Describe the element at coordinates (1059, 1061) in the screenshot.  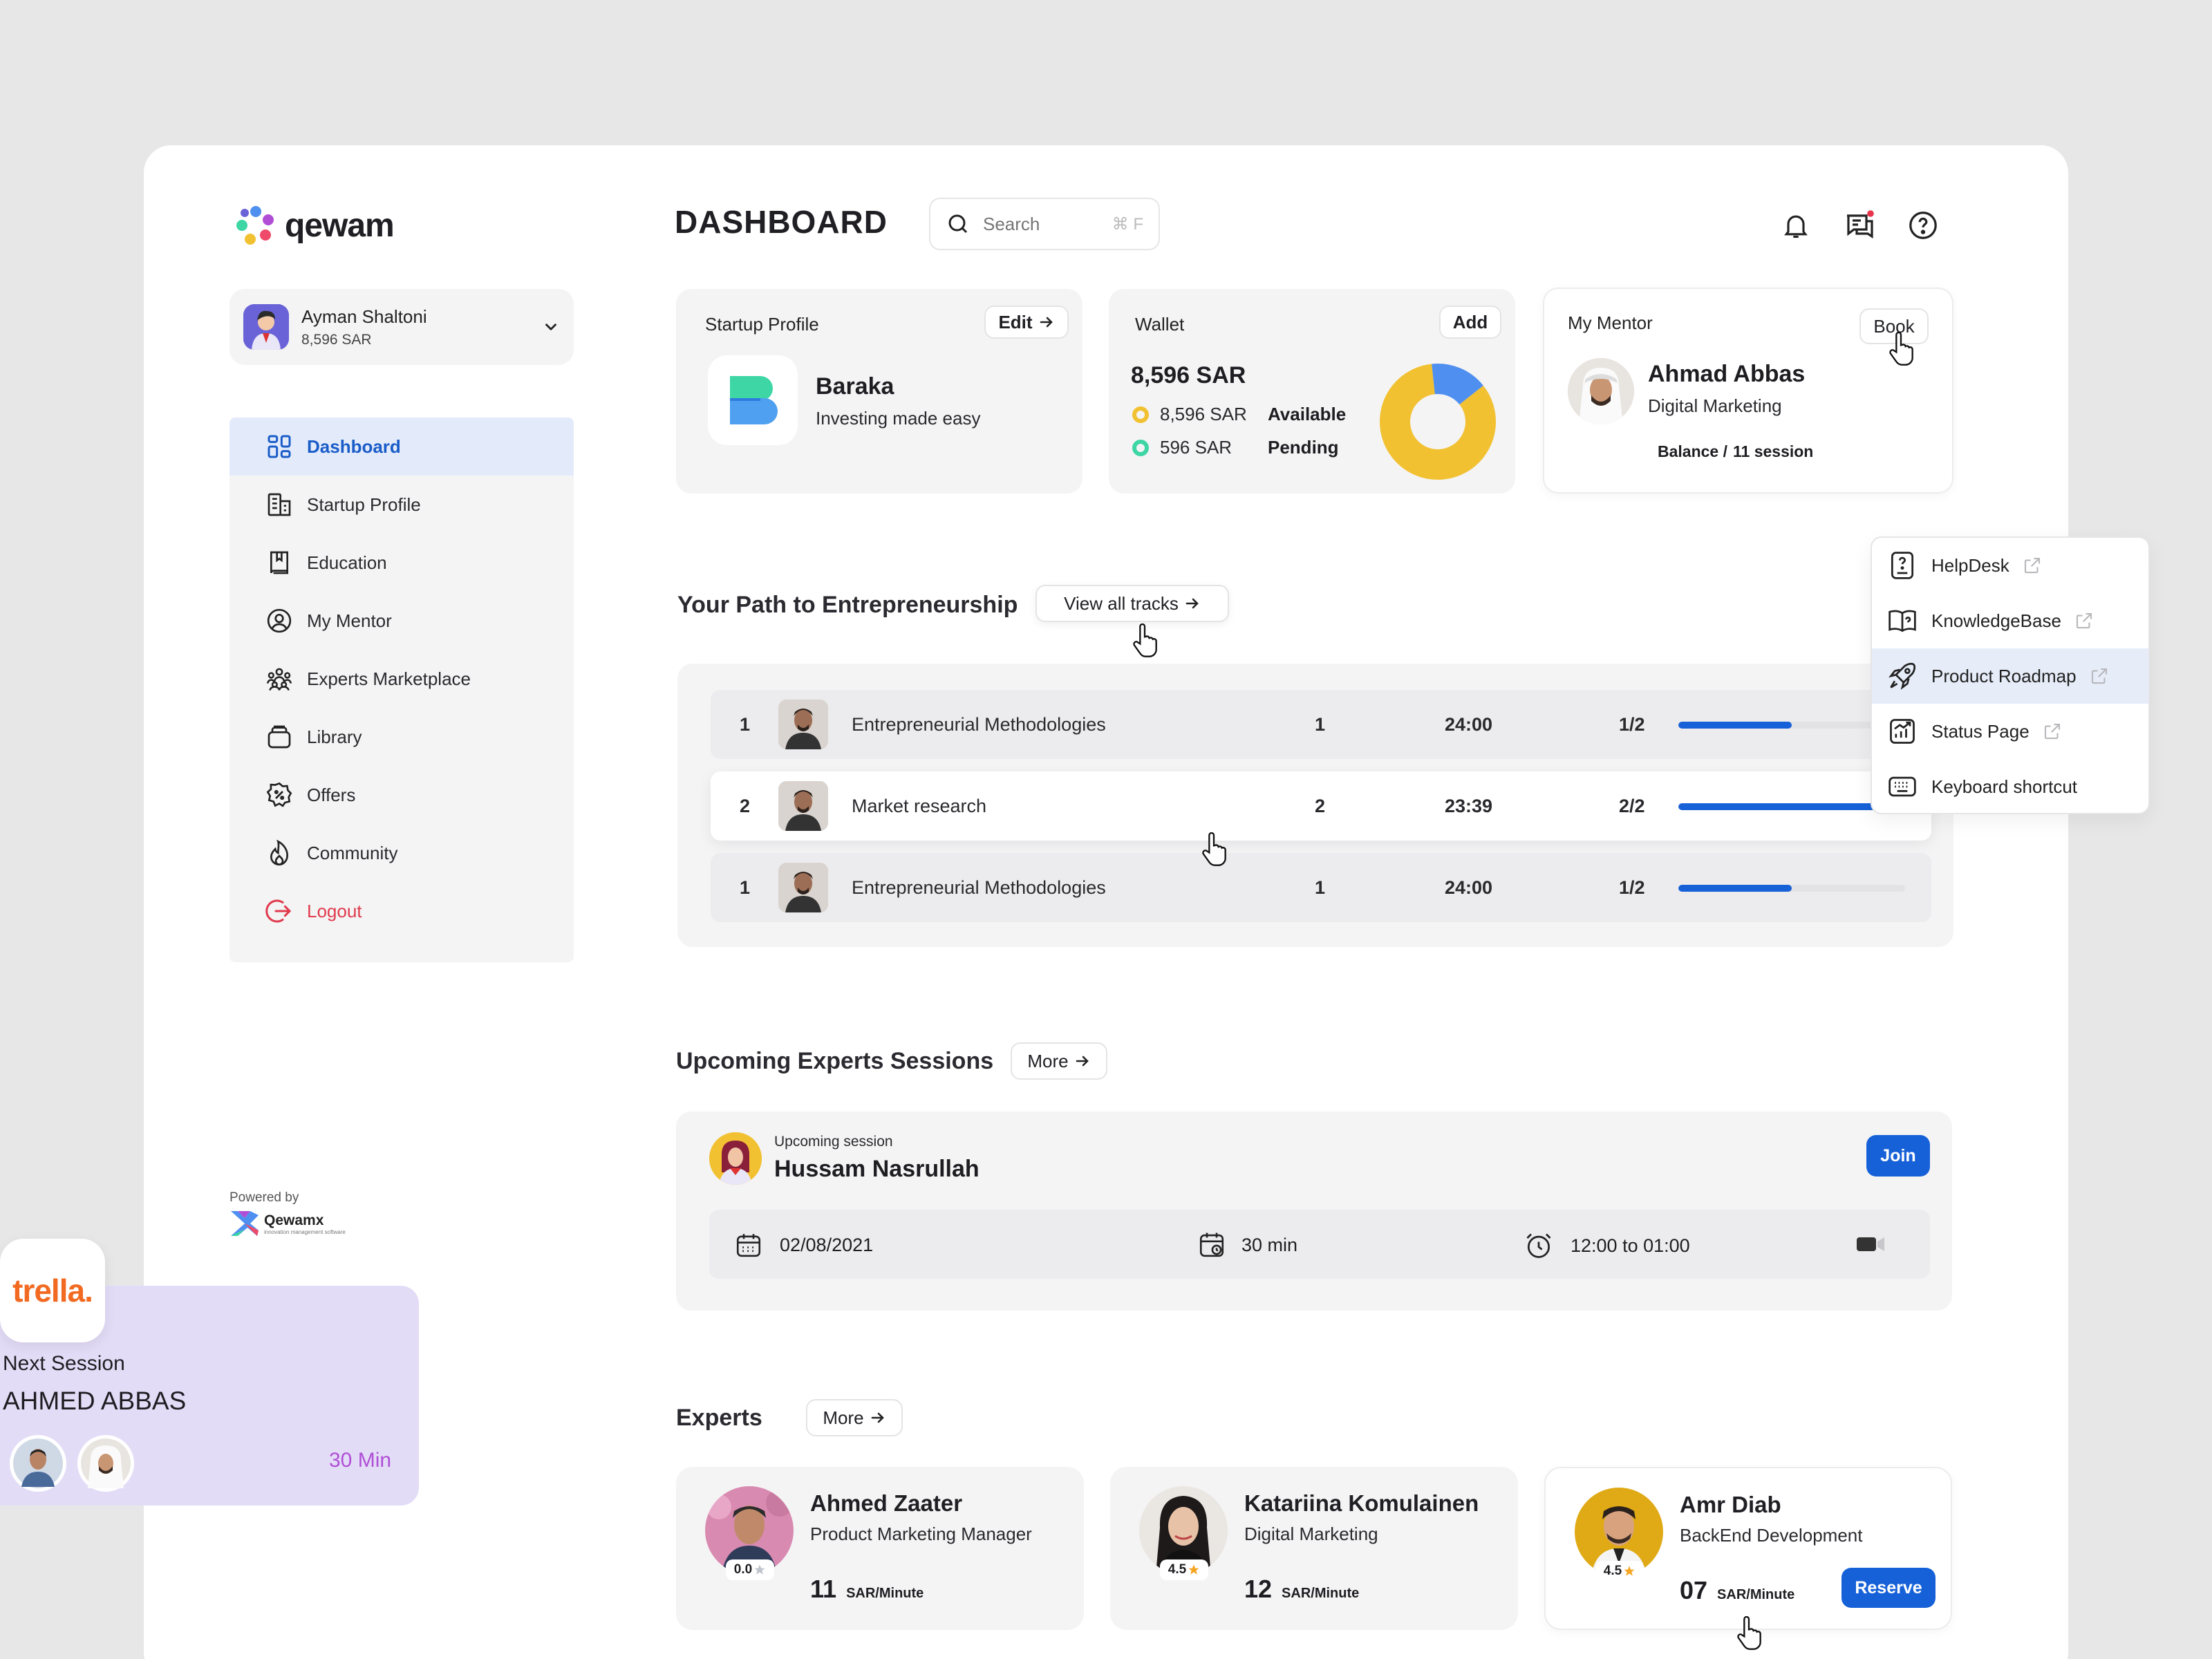
I see `sessions-more-button: More` at that location.